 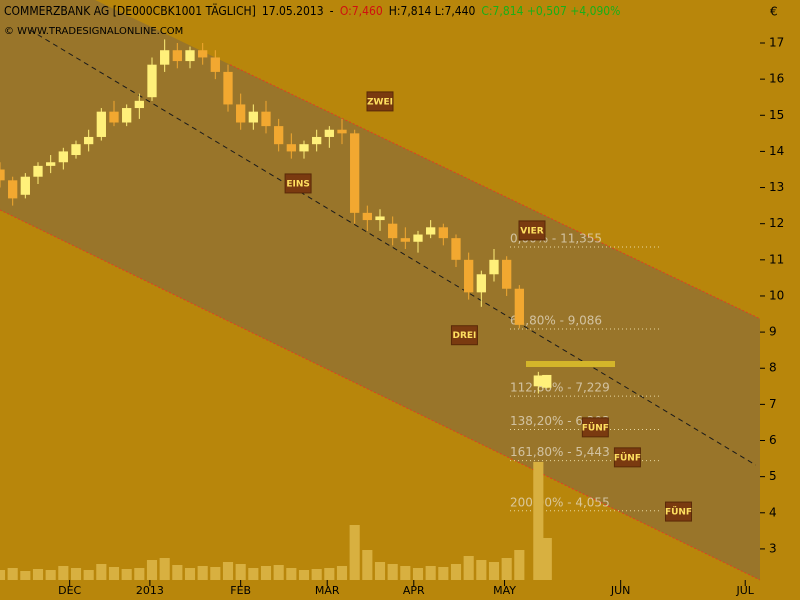 I want to click on y-tick-label: 10, so click(x=776, y=295).